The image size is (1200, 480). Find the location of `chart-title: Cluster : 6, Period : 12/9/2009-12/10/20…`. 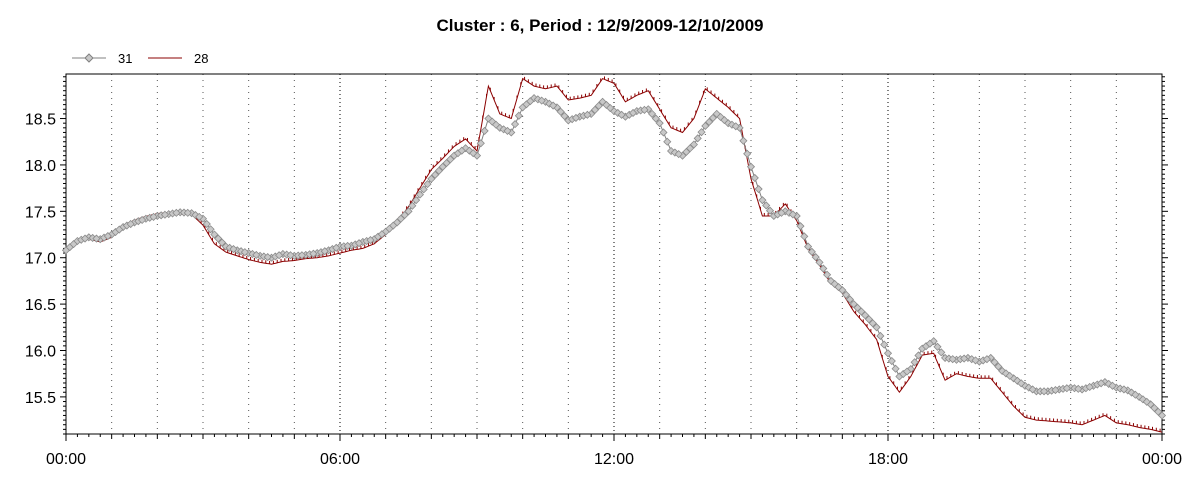

chart-title: Cluster : 6, Period : 12/9/2009-12/10/20… is located at coordinates (600, 25).